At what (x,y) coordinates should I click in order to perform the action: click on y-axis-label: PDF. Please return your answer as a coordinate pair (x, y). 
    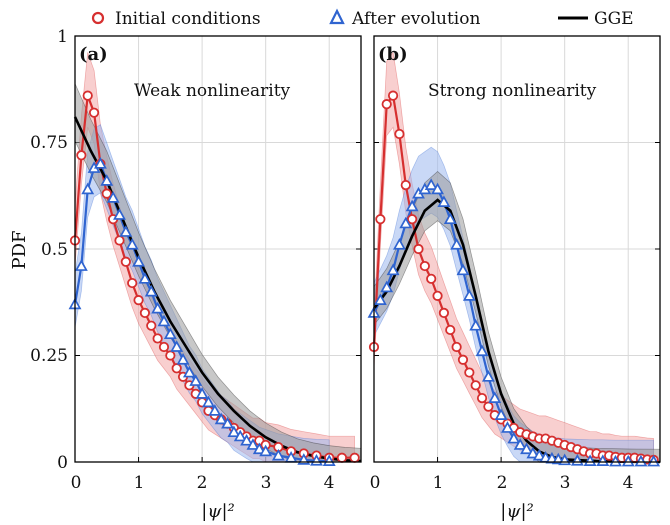
    Looking at the image, I should click on (19, 249).